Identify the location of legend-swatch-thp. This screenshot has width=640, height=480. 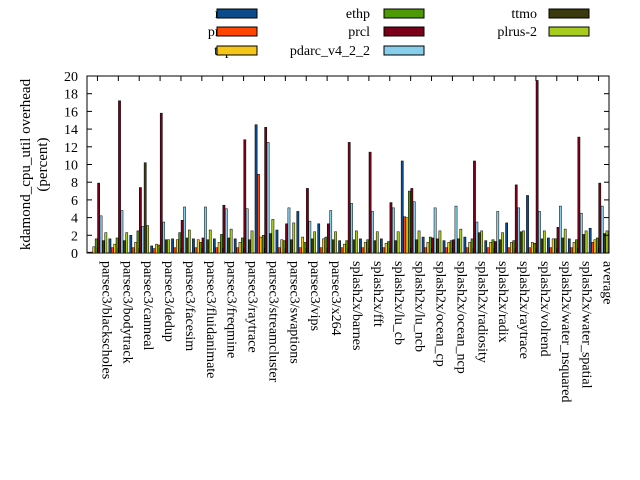
(237, 50).